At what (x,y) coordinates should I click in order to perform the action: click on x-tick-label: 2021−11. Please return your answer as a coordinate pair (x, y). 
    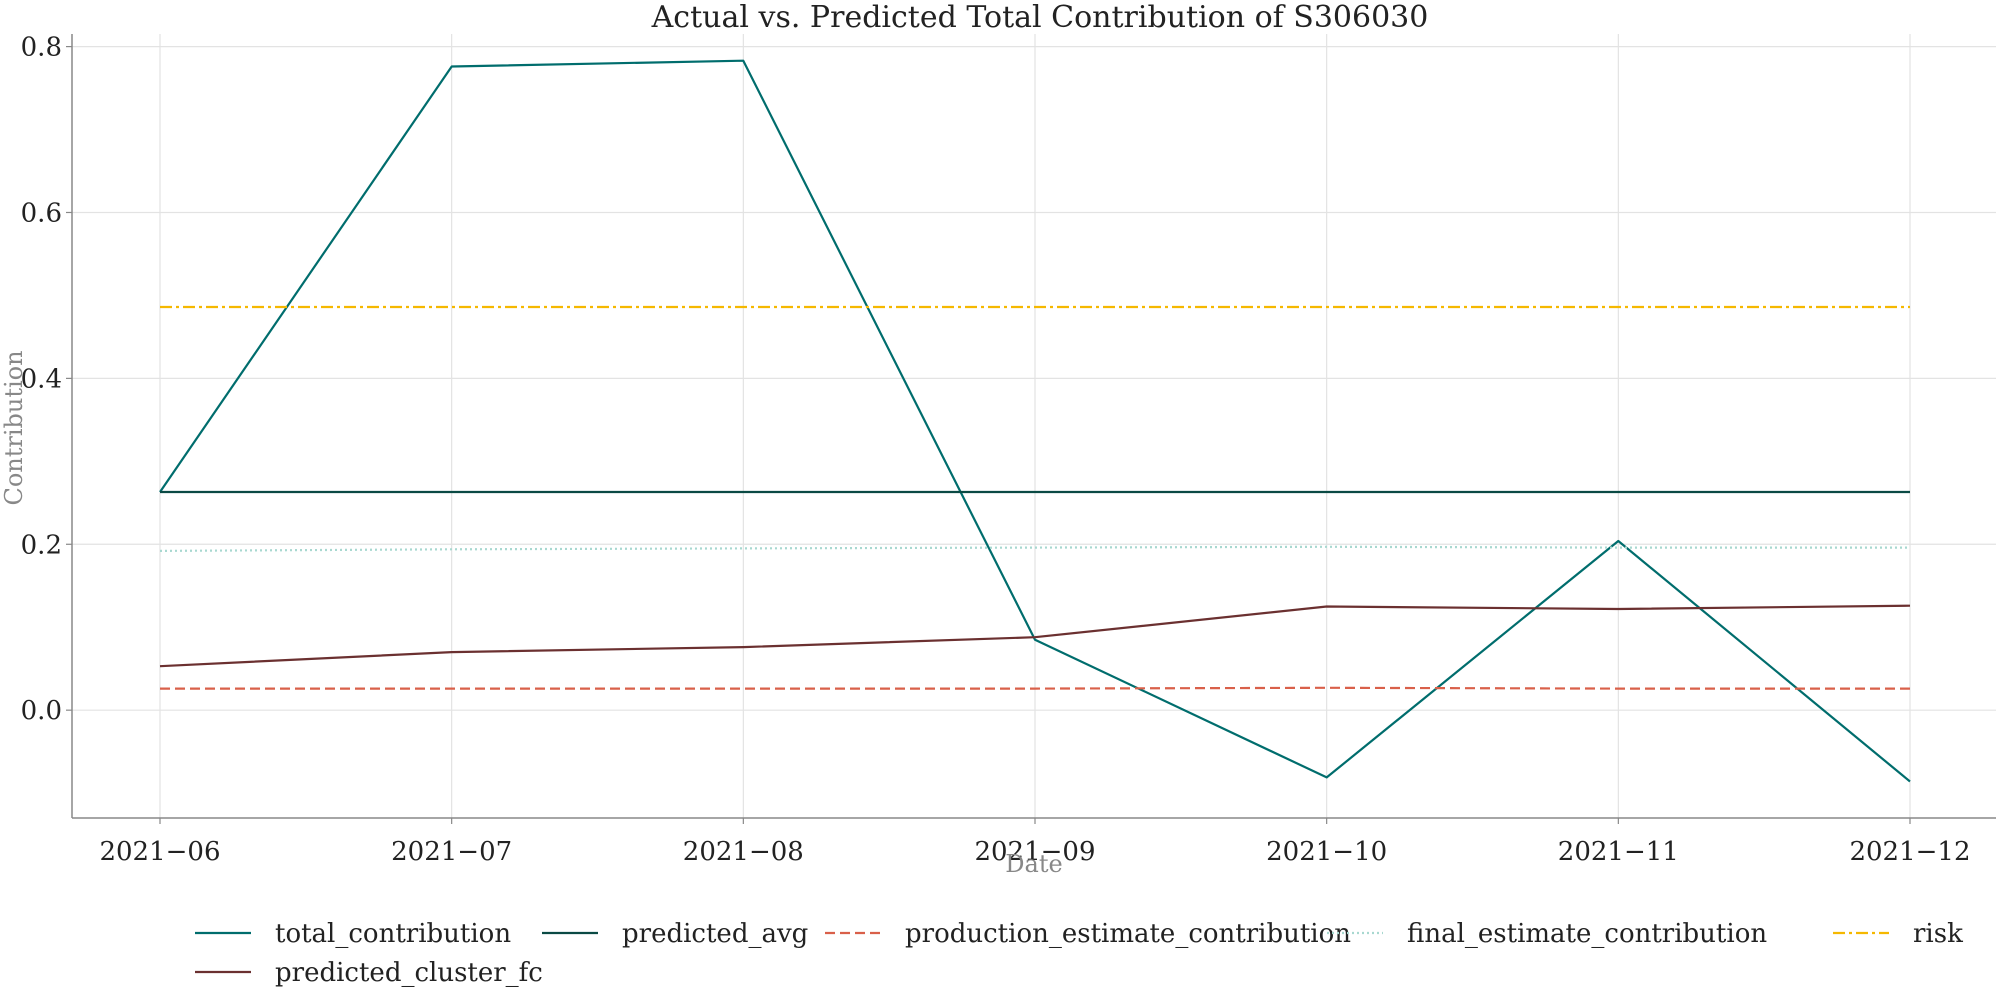
    Looking at the image, I should click on (1618, 852).